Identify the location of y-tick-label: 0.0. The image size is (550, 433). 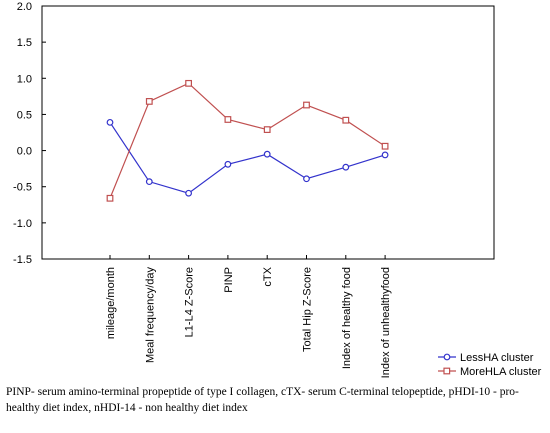
(24, 152).